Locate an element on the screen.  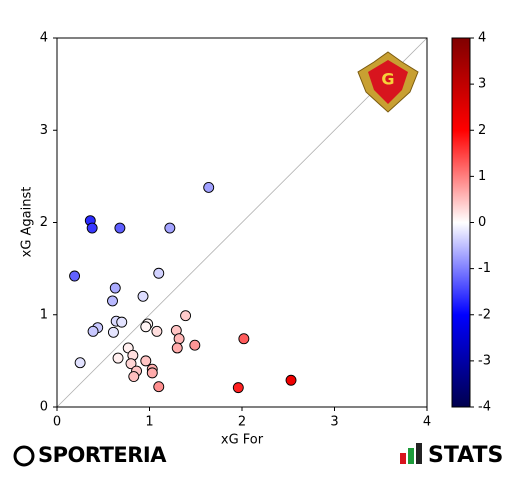
colorbar-tick-label: 1 is located at coordinates (482, 176).